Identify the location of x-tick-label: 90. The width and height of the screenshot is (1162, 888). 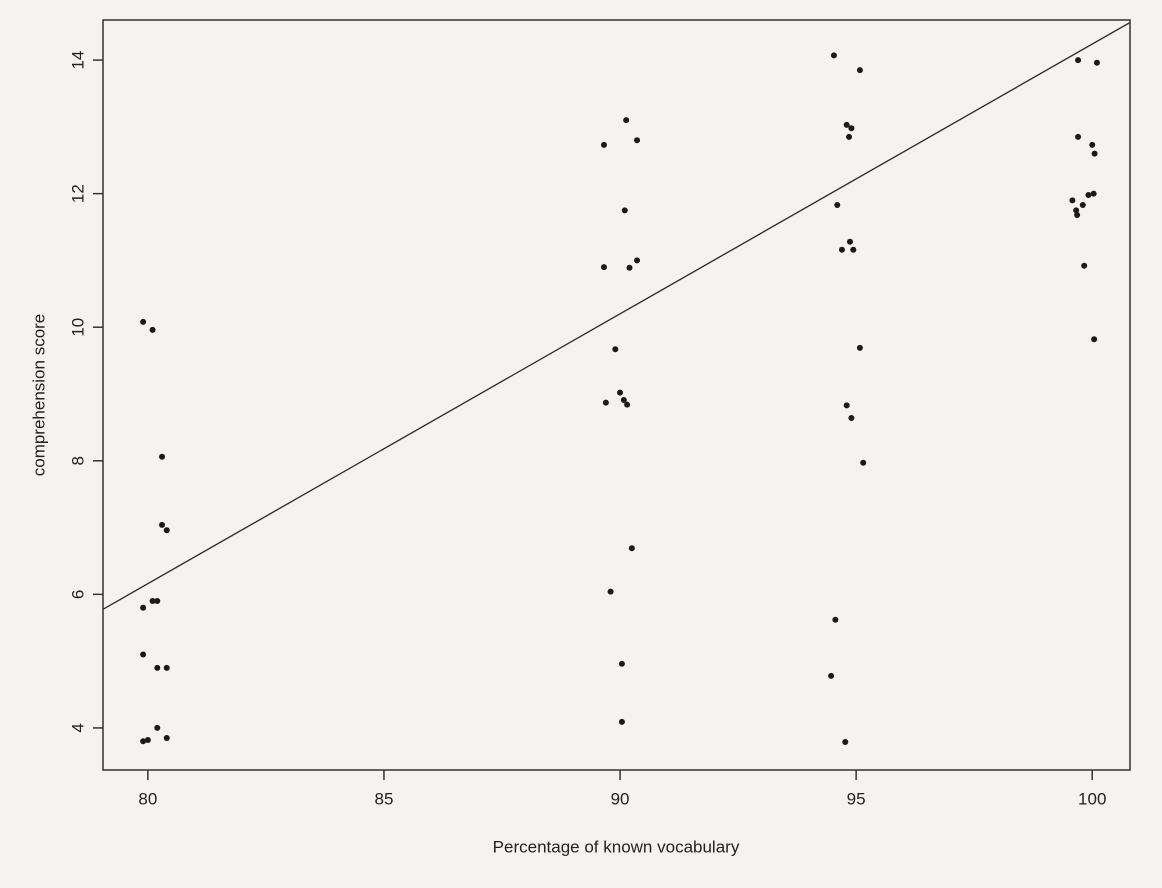
(620, 798).